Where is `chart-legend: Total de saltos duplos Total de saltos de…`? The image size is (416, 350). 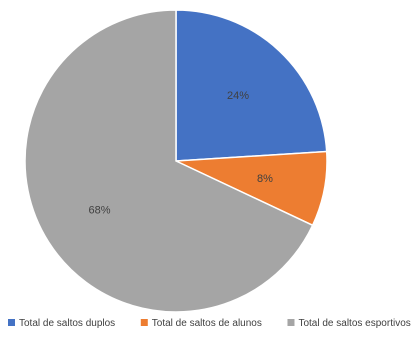 chart-legend: Total de saltos duplos Total de saltos de… is located at coordinates (209, 323).